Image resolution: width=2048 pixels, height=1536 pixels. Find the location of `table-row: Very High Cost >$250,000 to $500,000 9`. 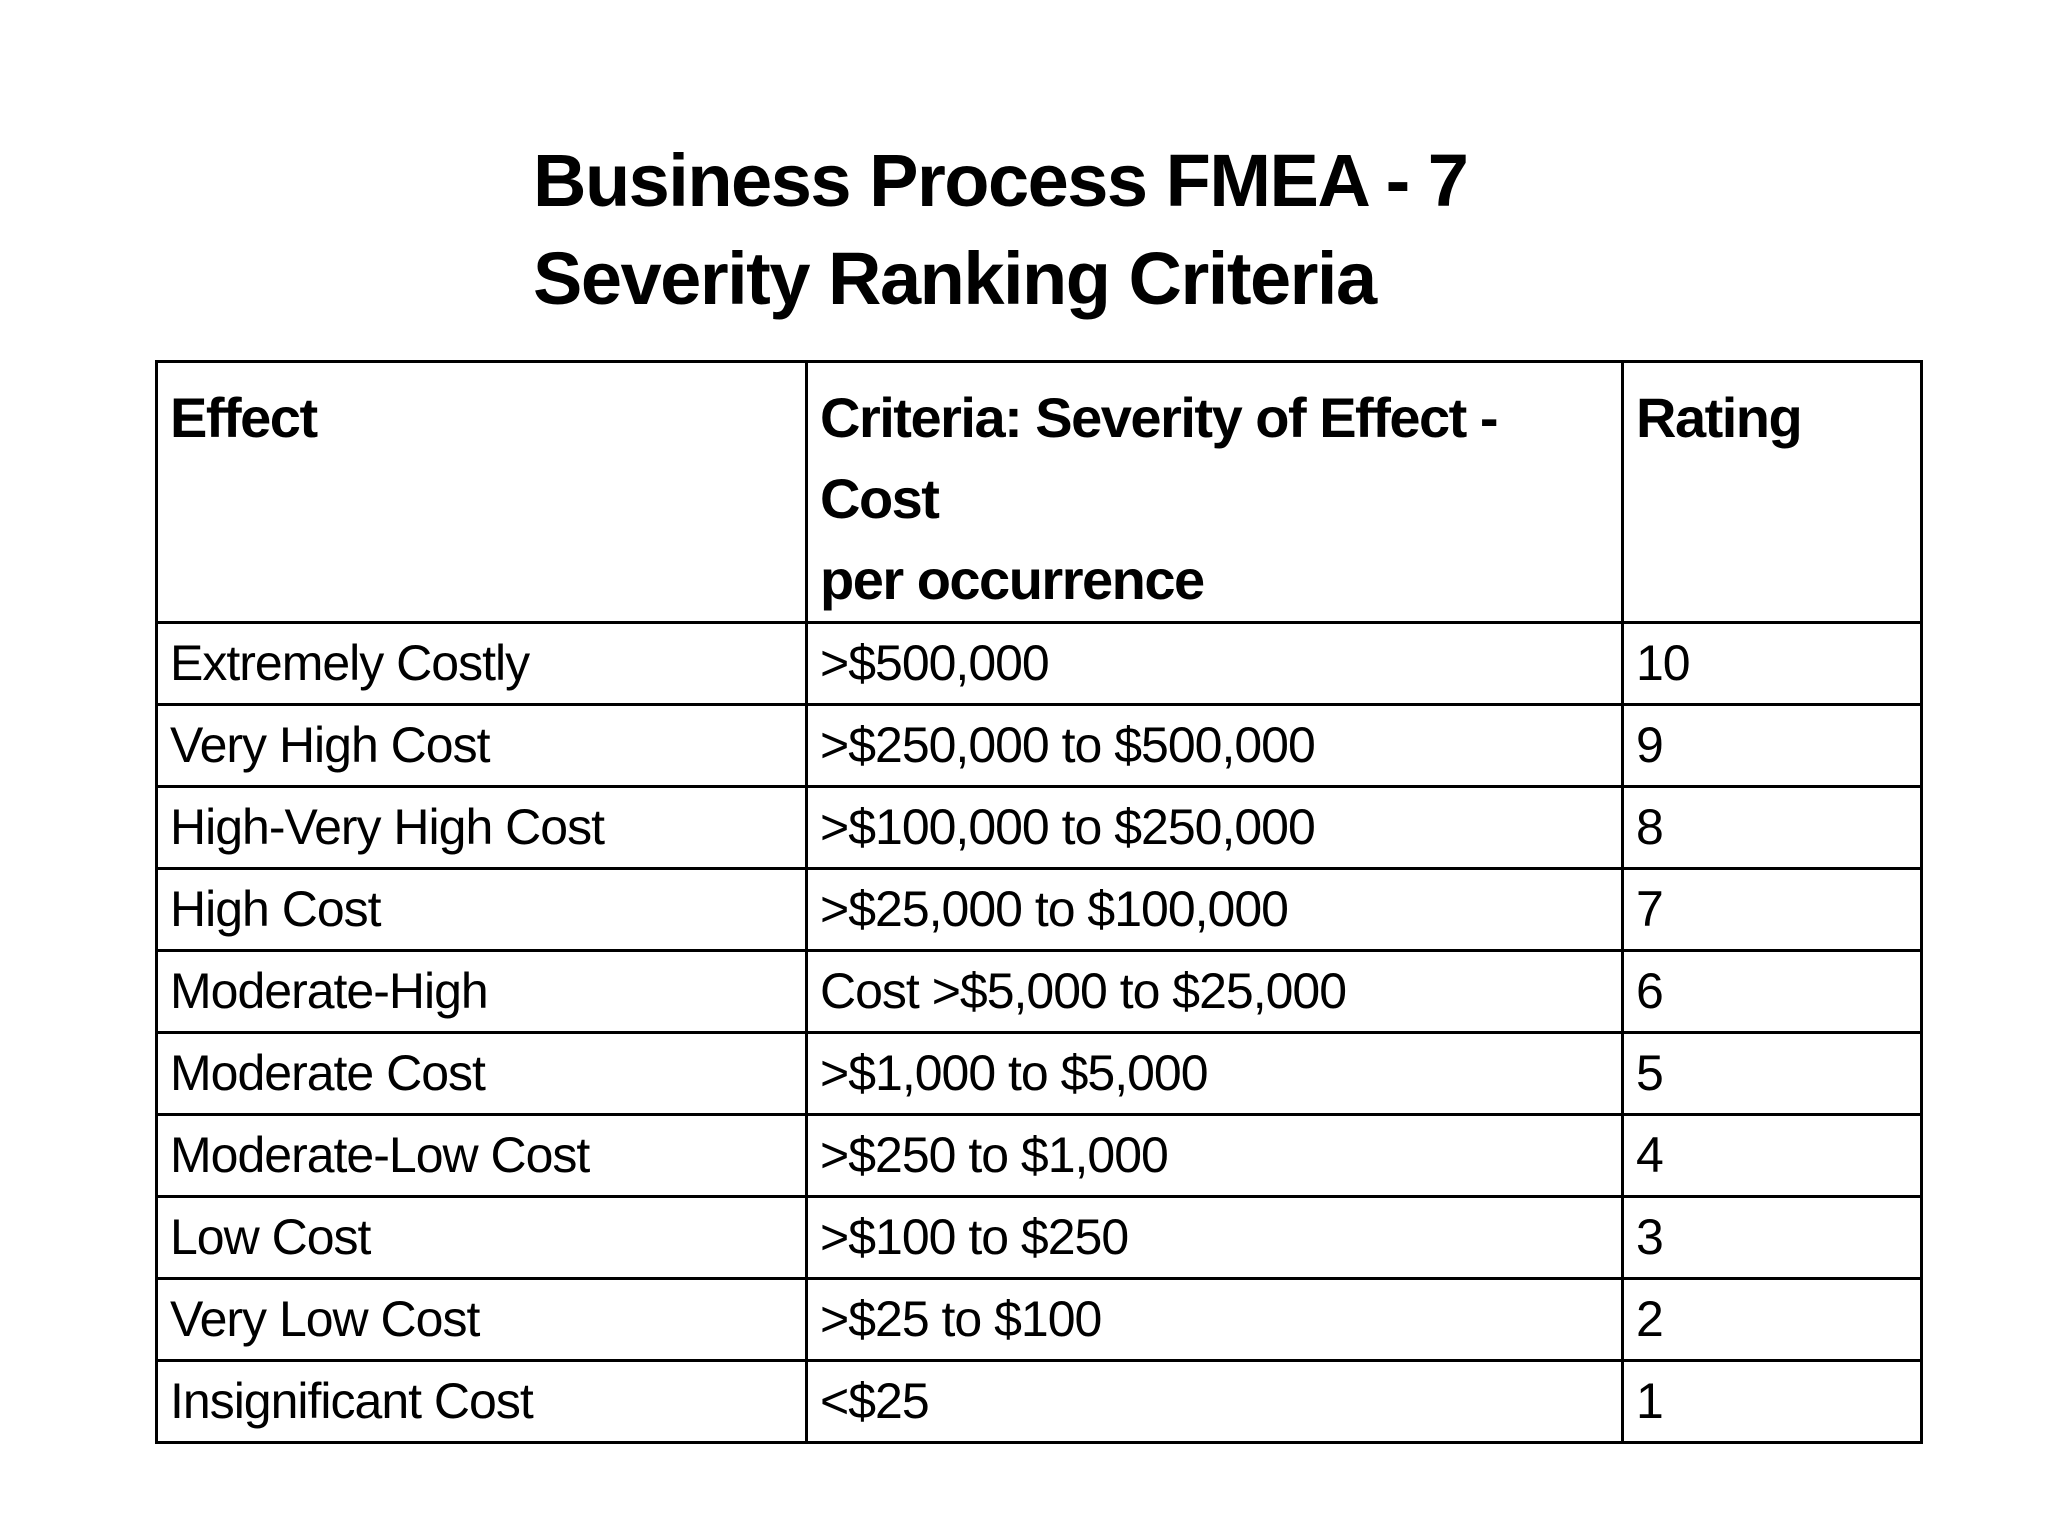

table-row: Very High Cost >$250,000 to $500,000 9 is located at coordinates (1039, 745).